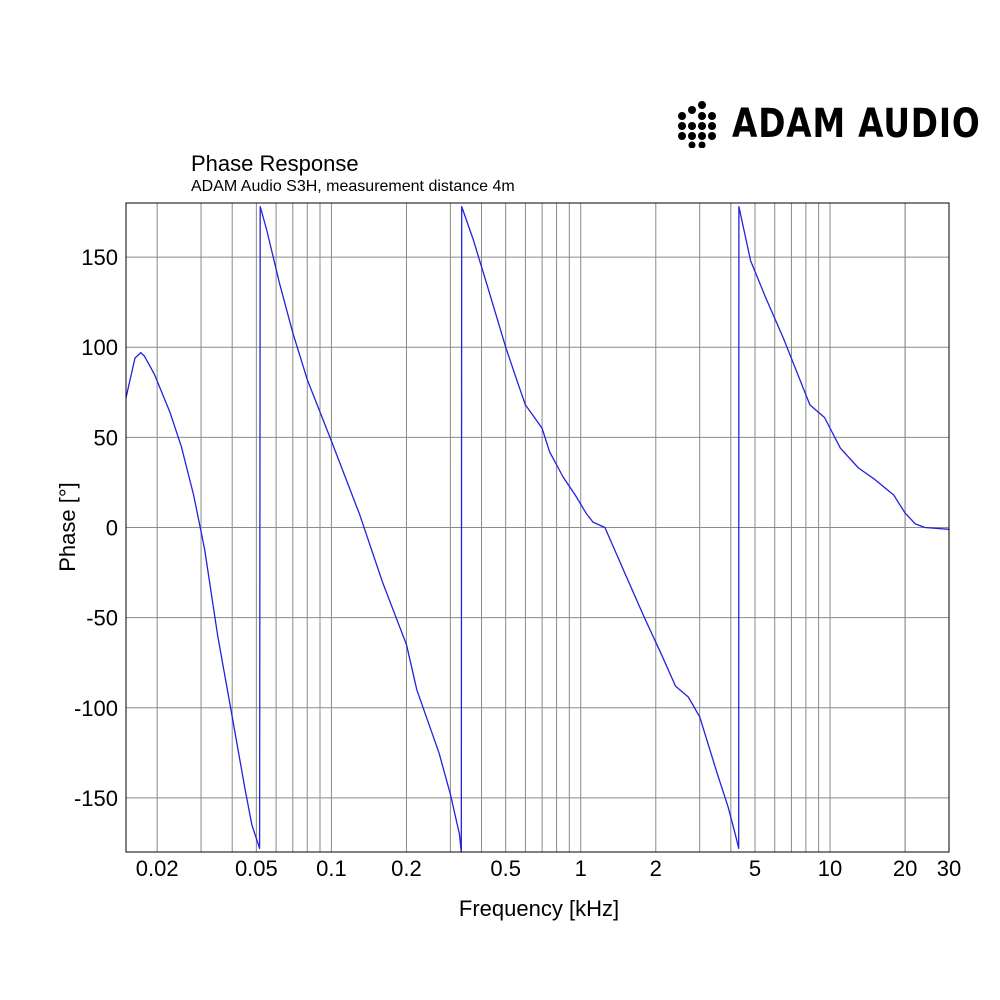 The width and height of the screenshot is (1000, 1000). What do you see at coordinates (157, 868) in the screenshot?
I see `x-tick-label: 0.02` at bounding box center [157, 868].